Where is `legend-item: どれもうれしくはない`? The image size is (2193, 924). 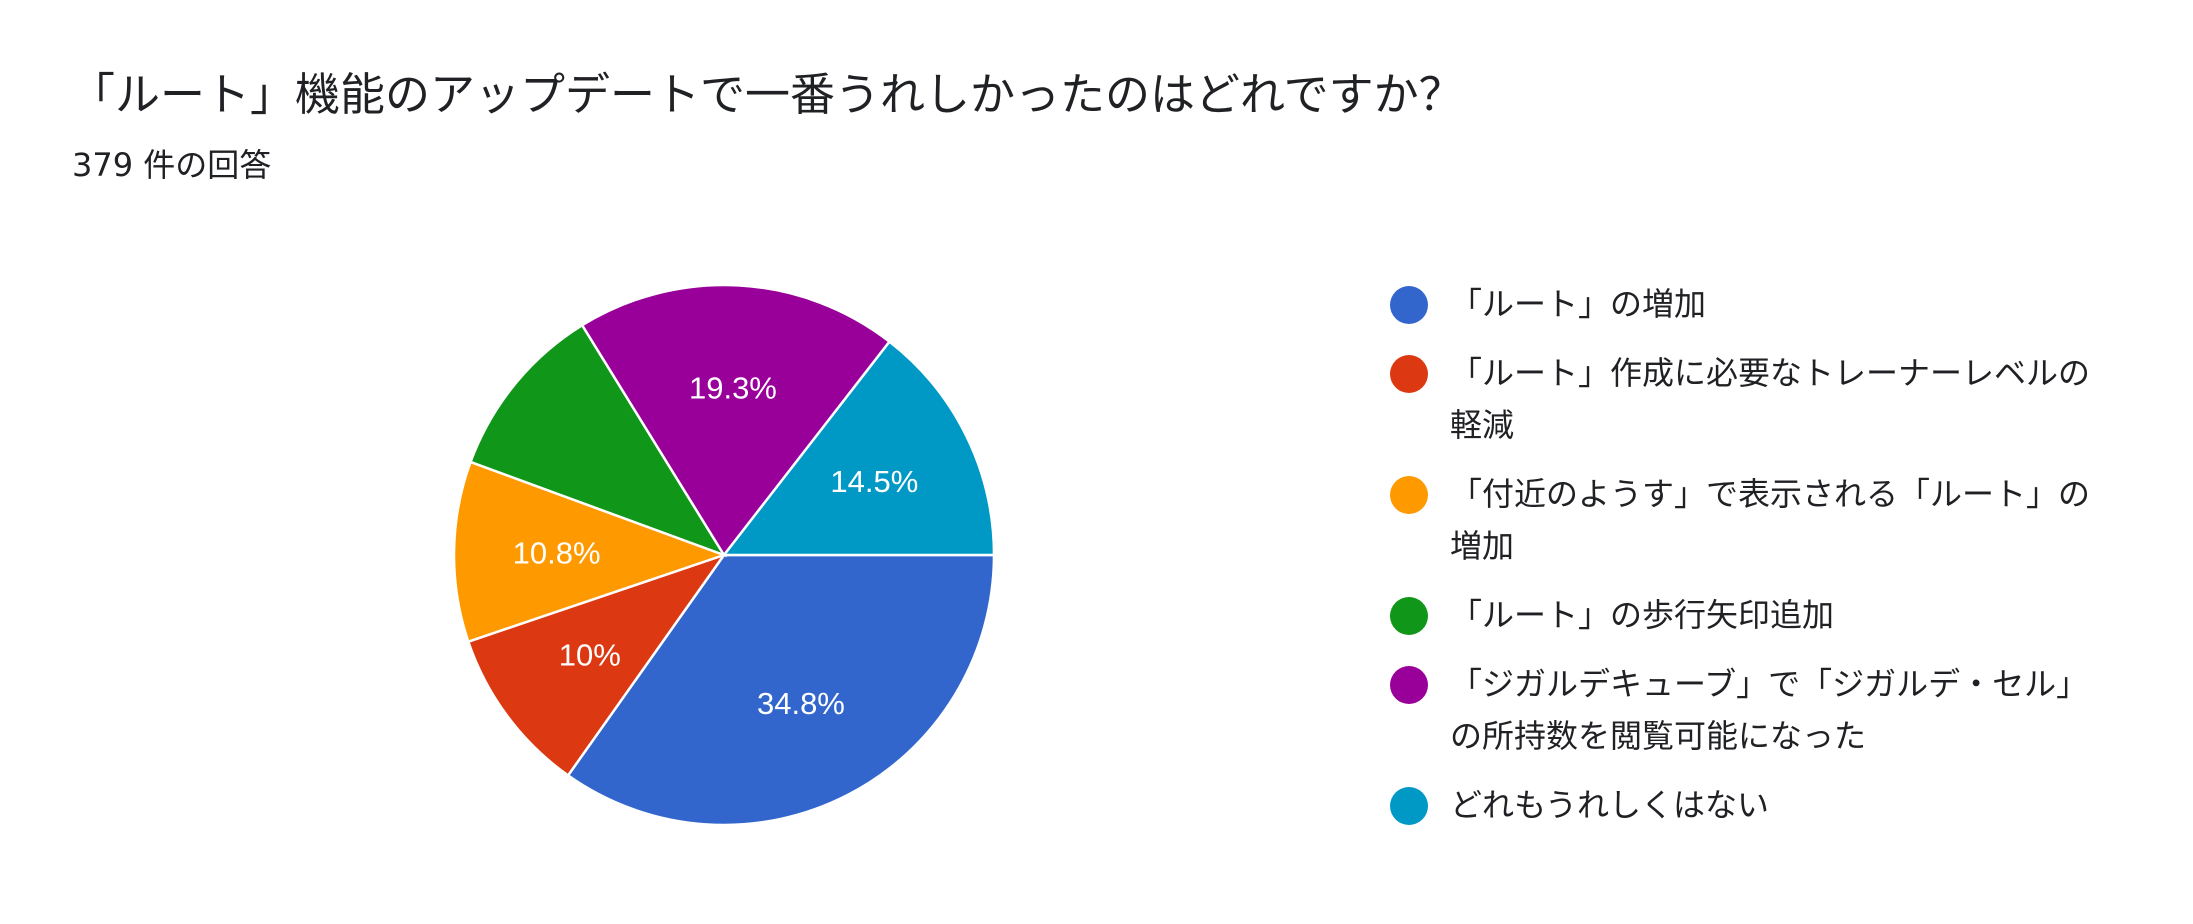 legend-item: どれもうれしくはない is located at coordinates (1740, 805).